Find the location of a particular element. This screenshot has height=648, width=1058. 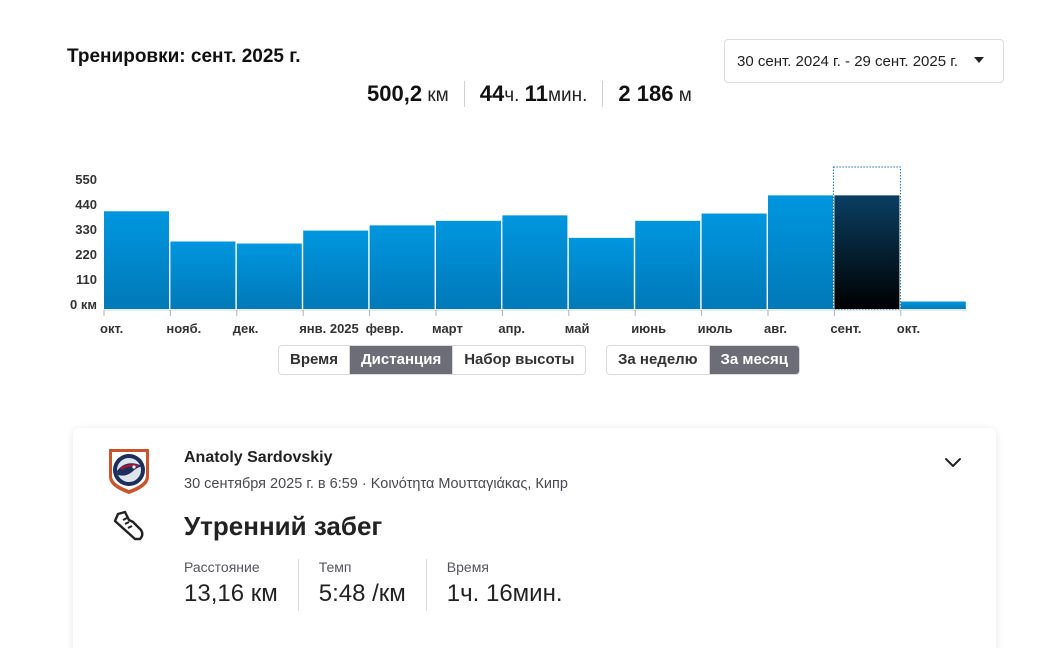

metric-pace: Темп 5:48 /км is located at coordinates (373, 585).